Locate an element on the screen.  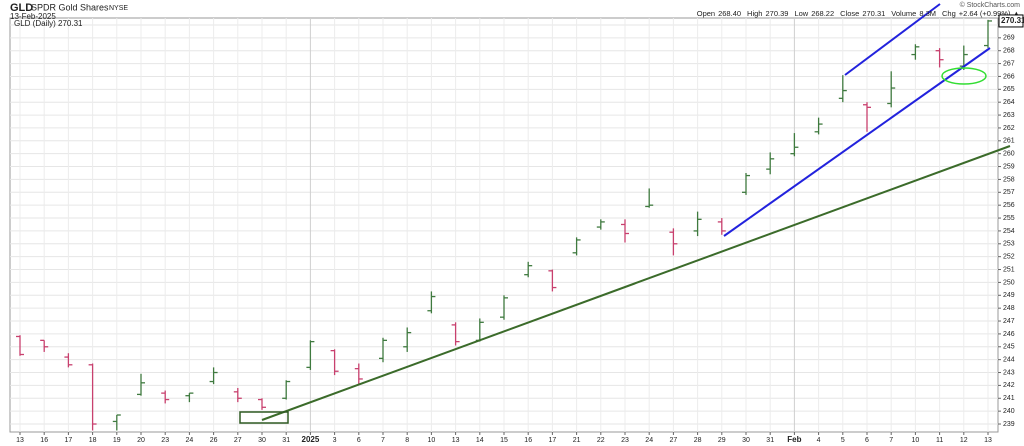
x-tick-label: 28 is located at coordinates (698, 440).